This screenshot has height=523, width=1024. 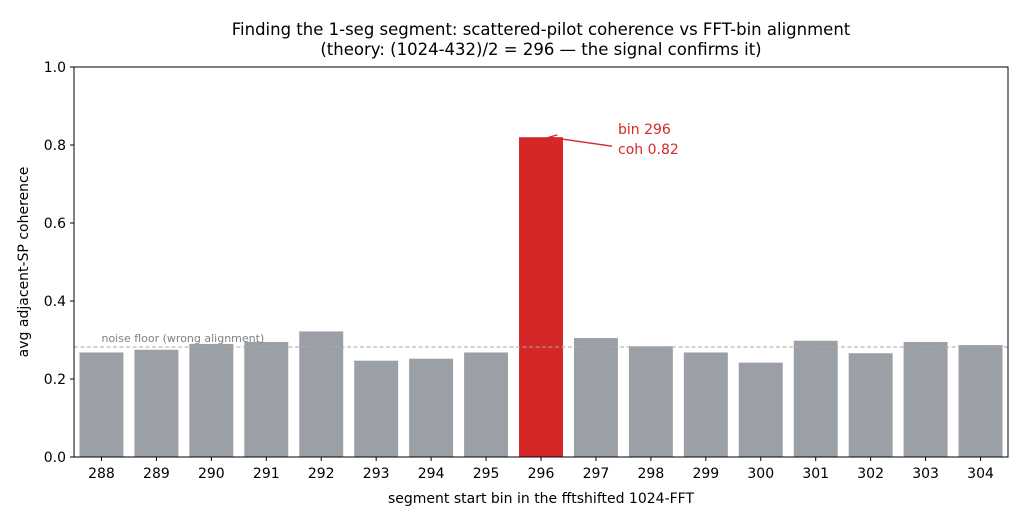 What do you see at coordinates (760, 474) in the screenshot?
I see `x-tick-label: 300` at bounding box center [760, 474].